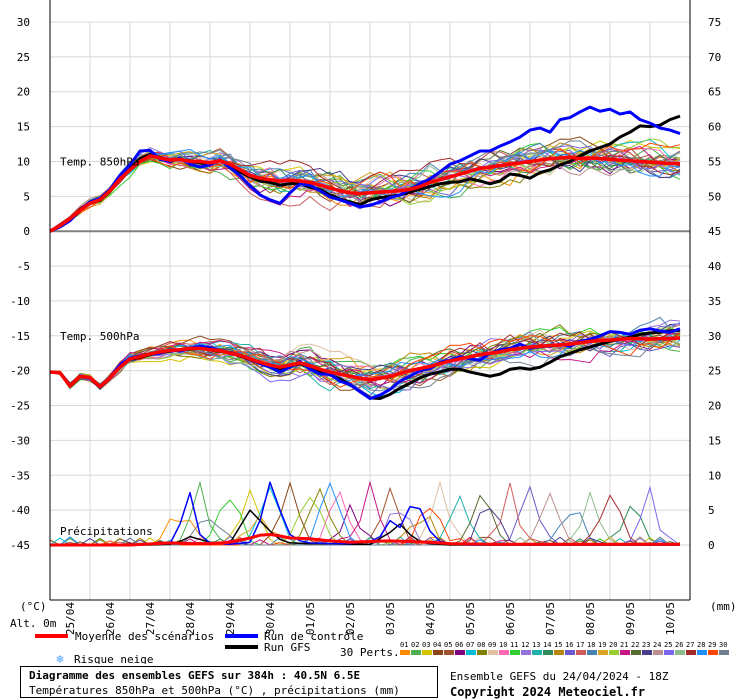  Describe the element at coordinates (20, 406) in the screenshot. I see `left-tick-label: -25` at that location.